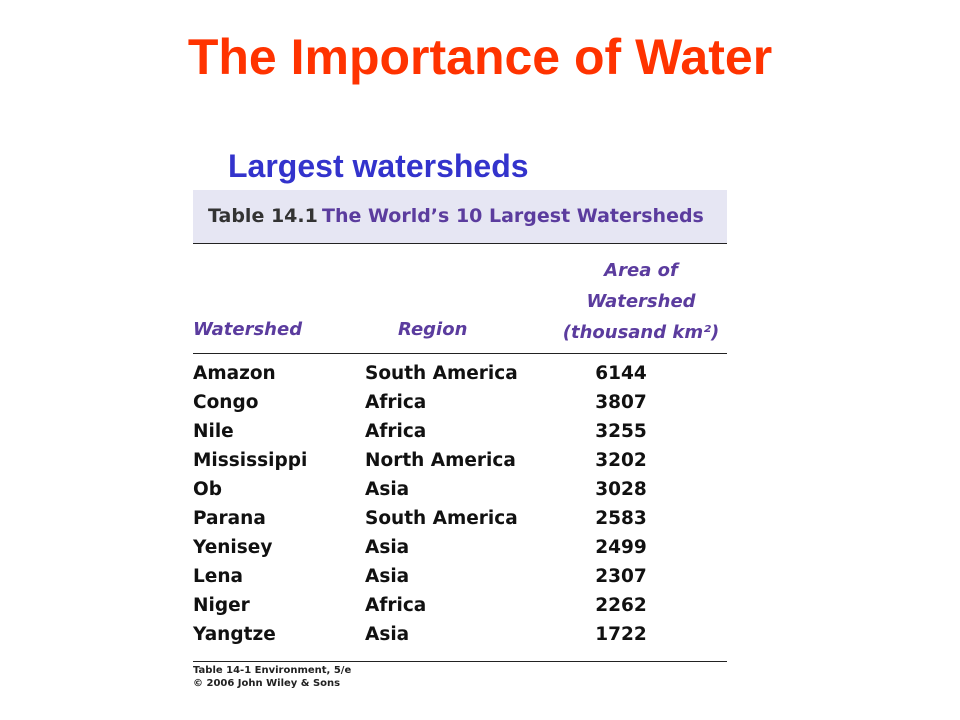 This screenshot has height=720, width=960. I want to click on table-cell: 3255, so click(621, 431).